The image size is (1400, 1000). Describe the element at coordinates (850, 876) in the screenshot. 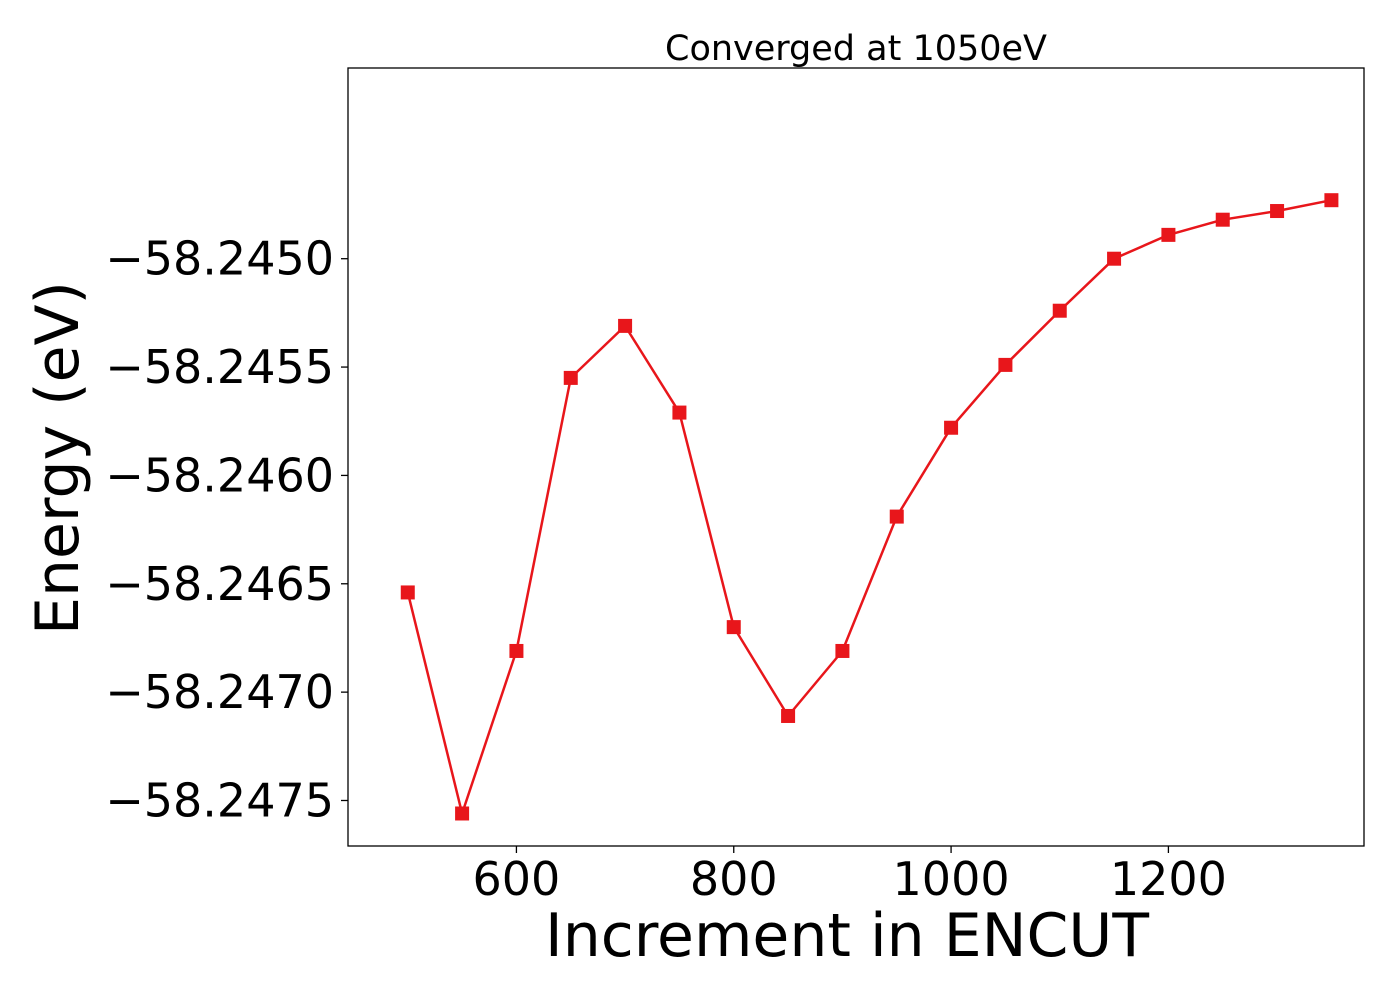

I see `x-axis-ticks: 600 800 1000 1200` at that location.